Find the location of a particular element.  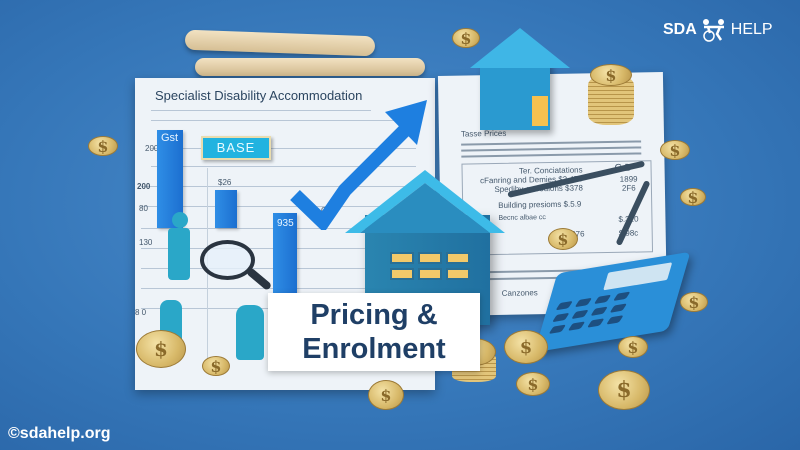

logo-text-sda: SDA is located at coordinates (680, 29).